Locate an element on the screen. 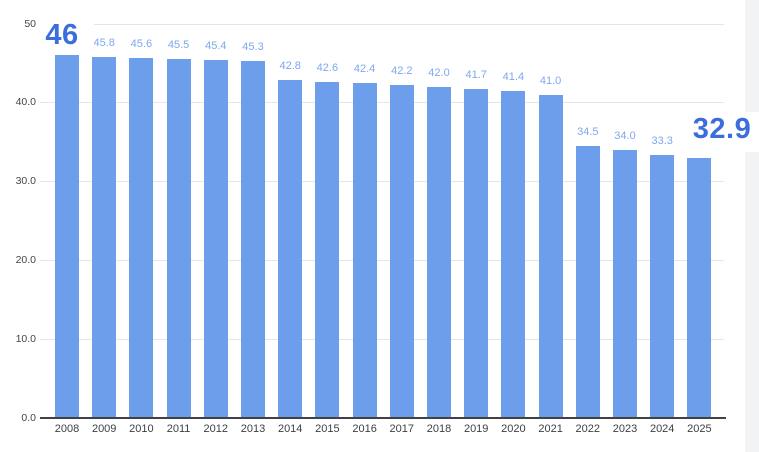 The width and height of the screenshot is (759, 452). x-axis-label-2018: 2018 is located at coordinates (439, 429).